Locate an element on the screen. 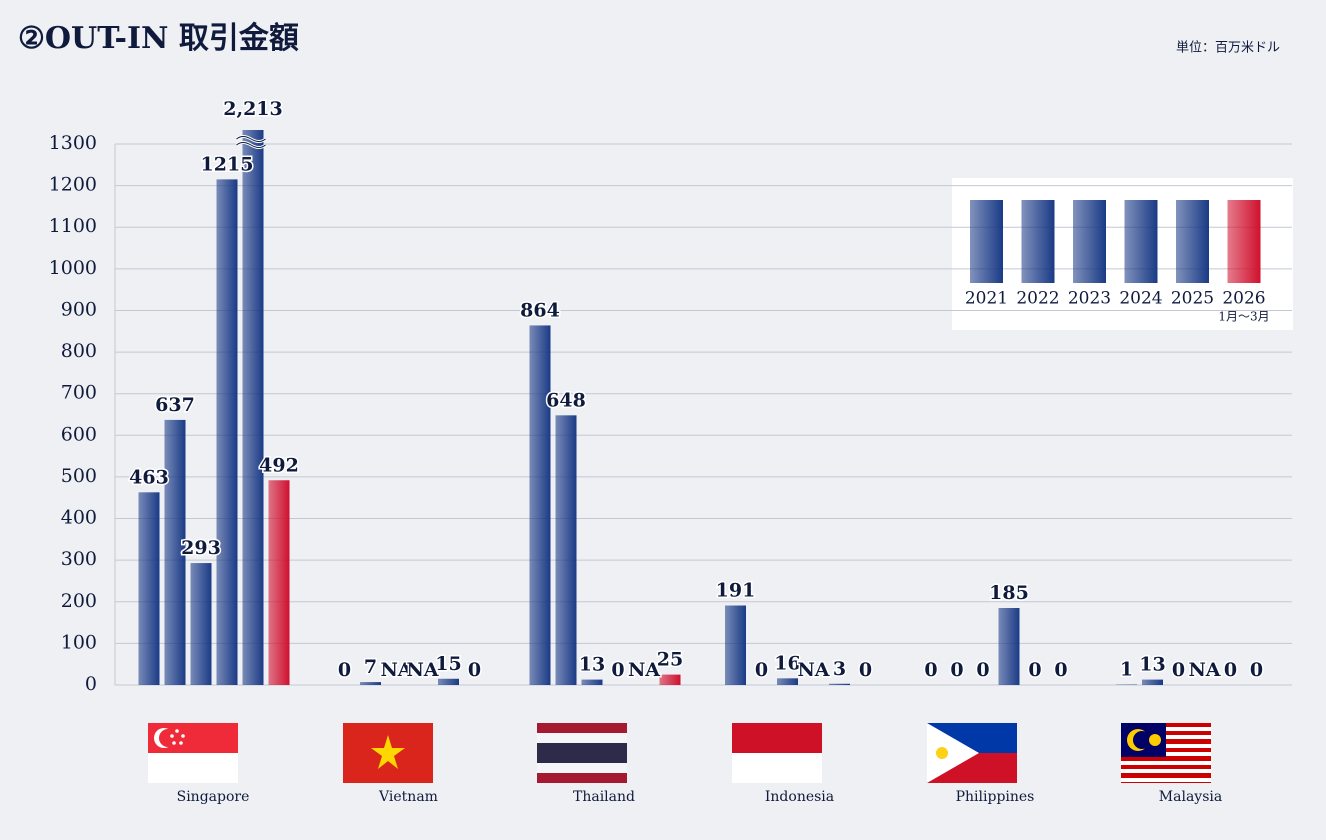  data-label: 648 is located at coordinates (566, 400).